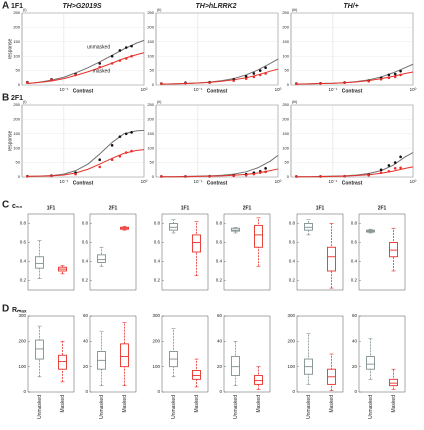 This screenshot has width=424, height=430. I want to click on y-tick-label: 60, so click(86, 315).